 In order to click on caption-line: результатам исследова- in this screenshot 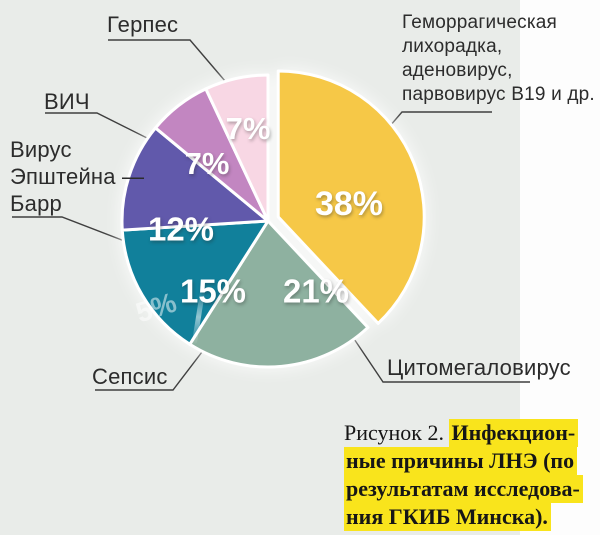, I will do `click(472, 489)`.